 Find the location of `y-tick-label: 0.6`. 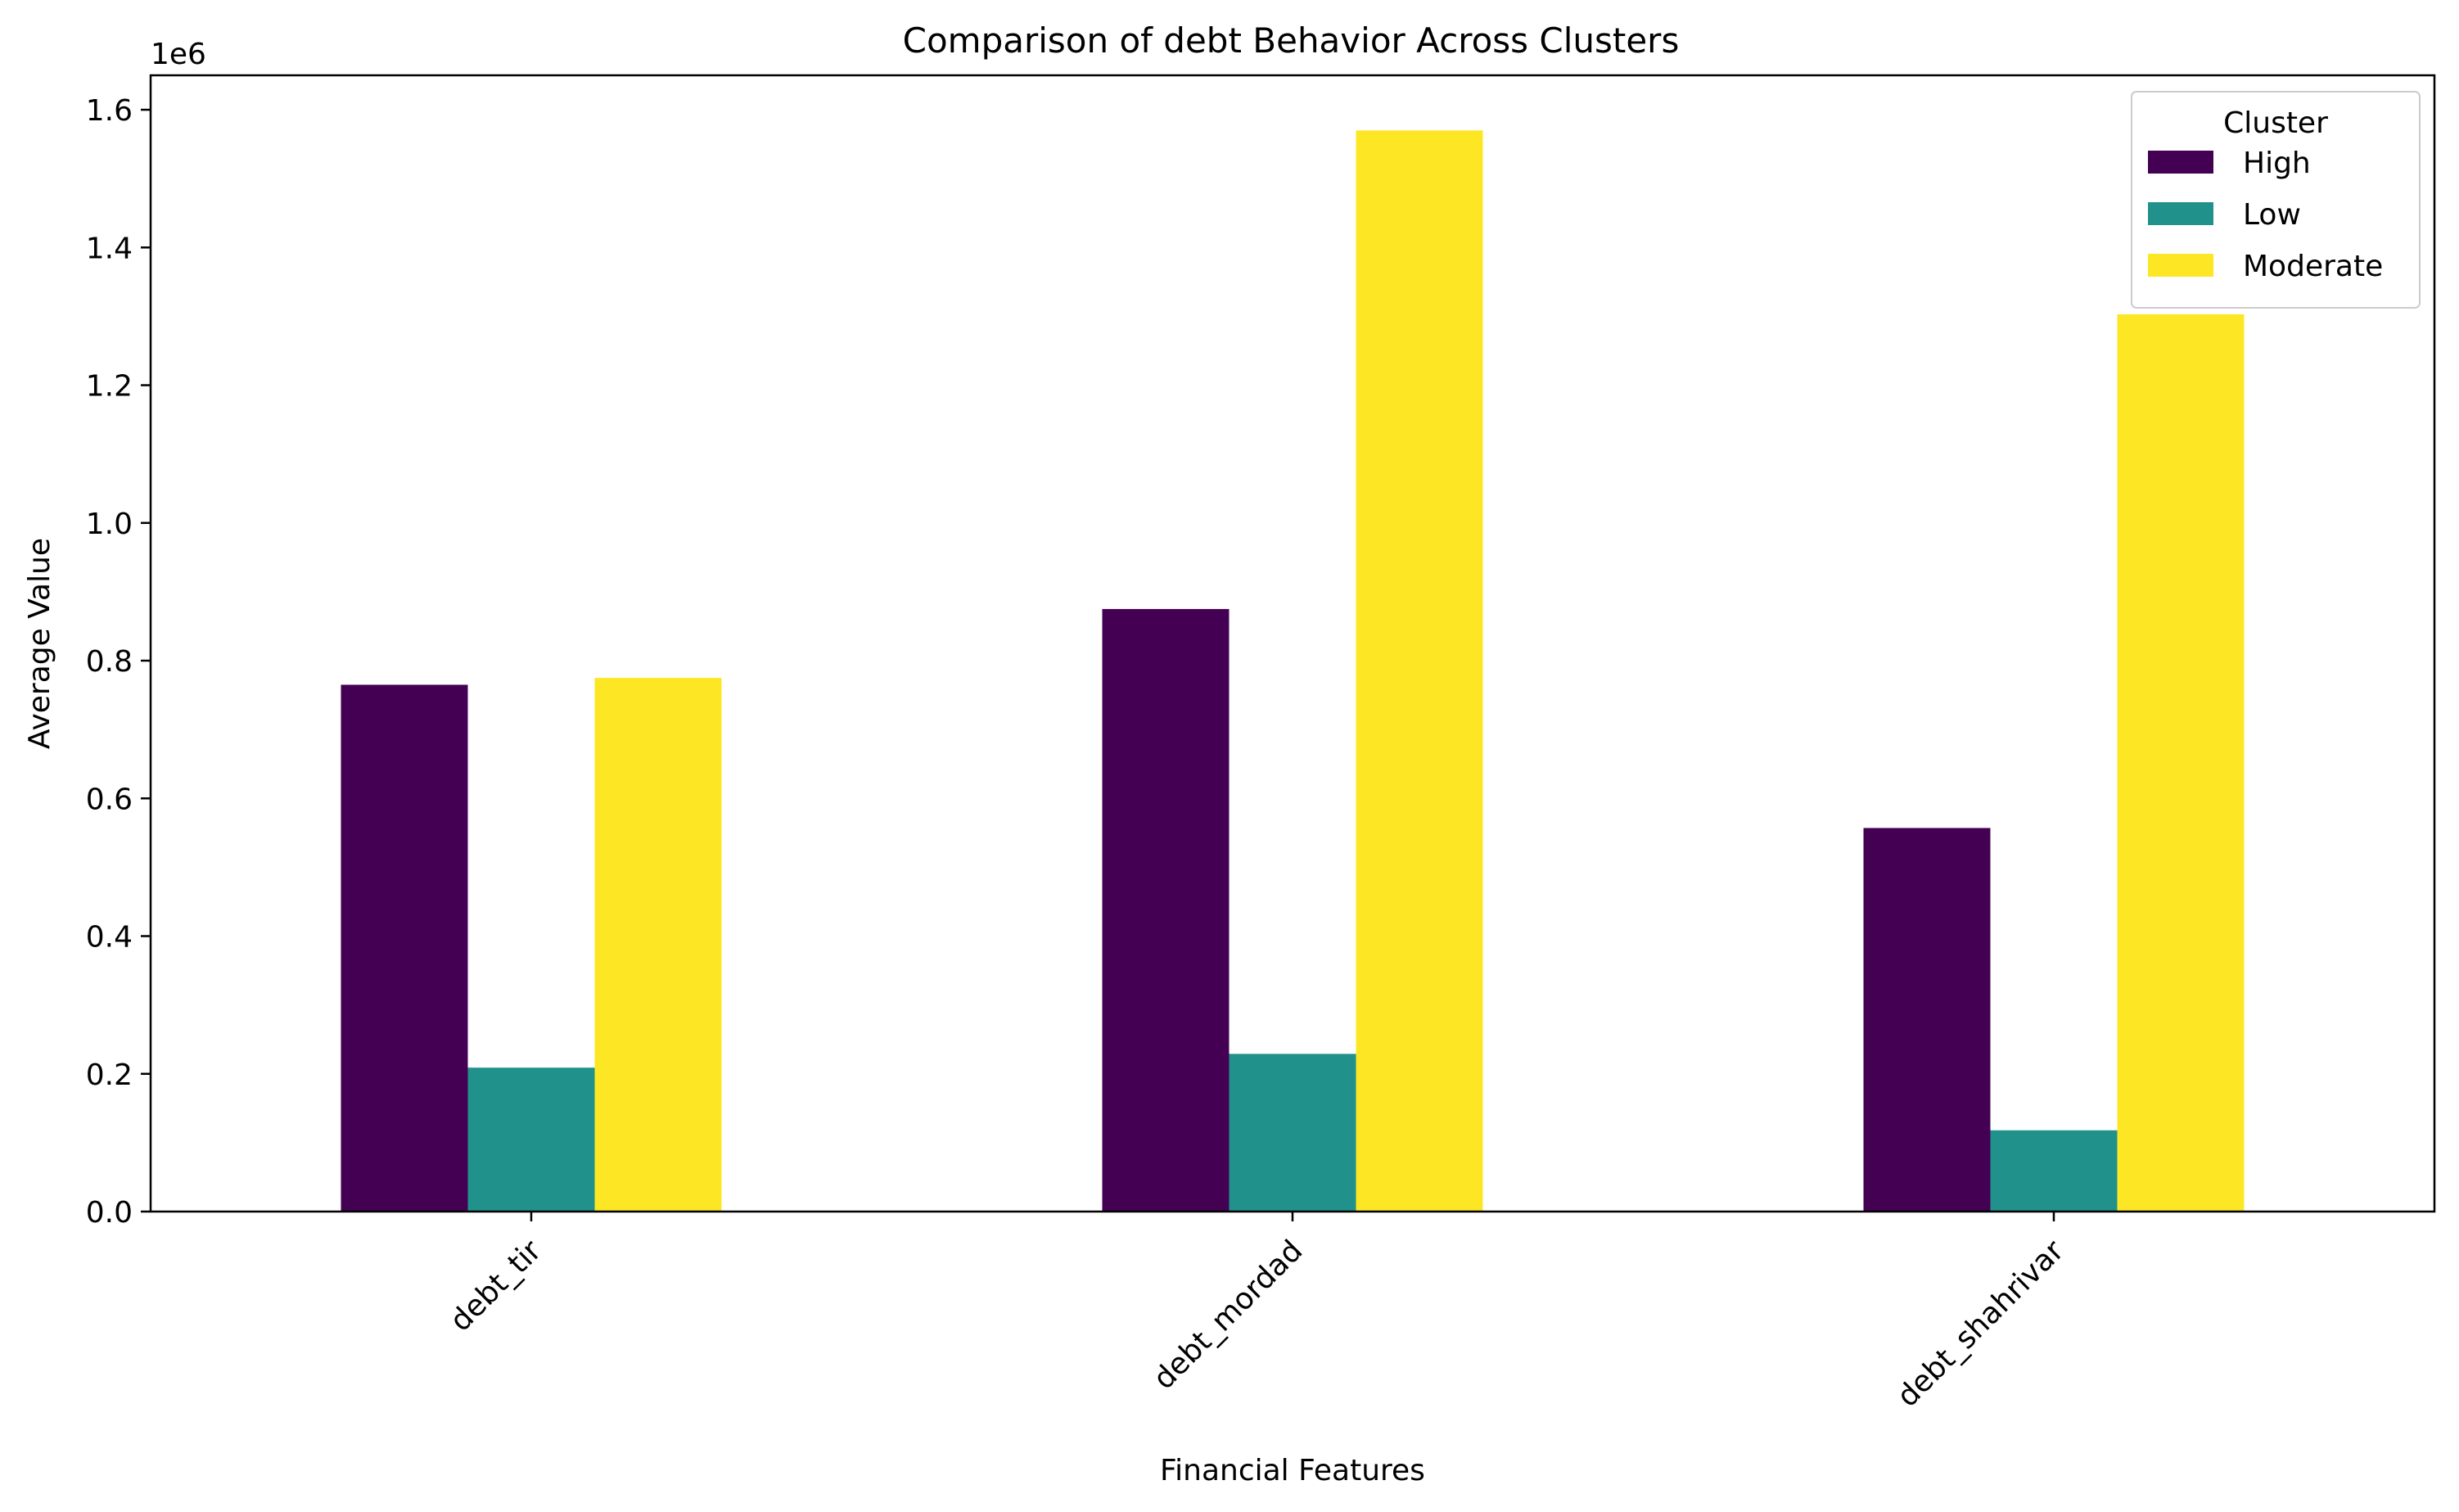

y-tick-label: 0.6 is located at coordinates (109, 799).